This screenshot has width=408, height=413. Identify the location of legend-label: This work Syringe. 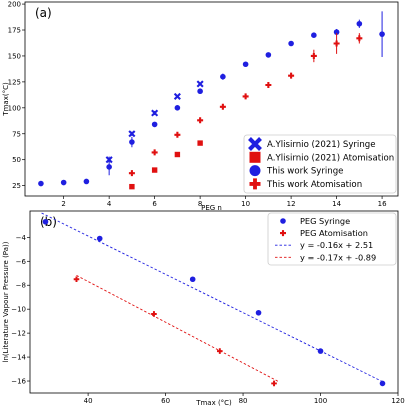
(304, 172).